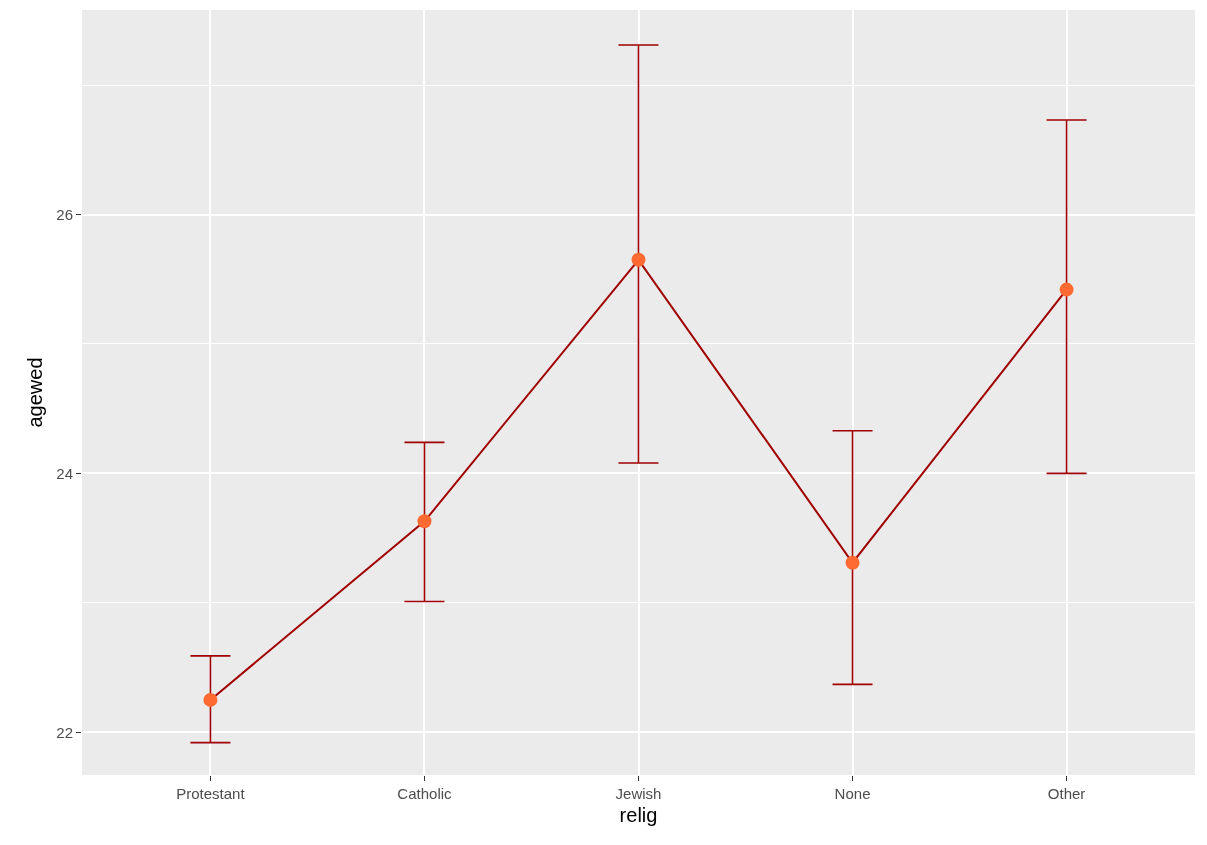 Image resolution: width=1207 pixels, height=845 pixels. Describe the element at coordinates (638, 814) in the screenshot. I see `x-axis-title: relig` at that location.